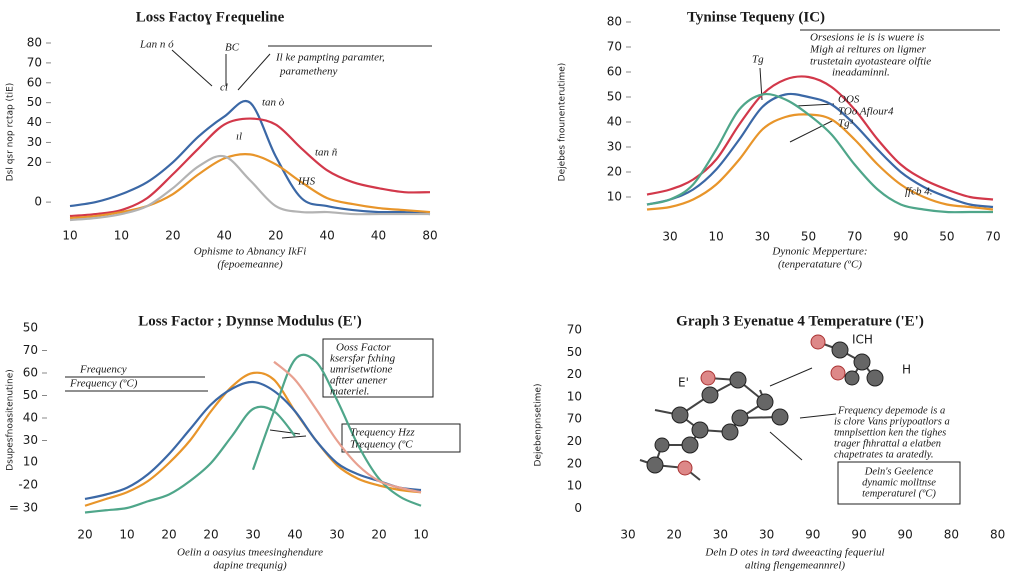  What do you see at coordinates (23, 508) in the screenshot?
I see `y-tick-label: = 30` at bounding box center [23, 508].